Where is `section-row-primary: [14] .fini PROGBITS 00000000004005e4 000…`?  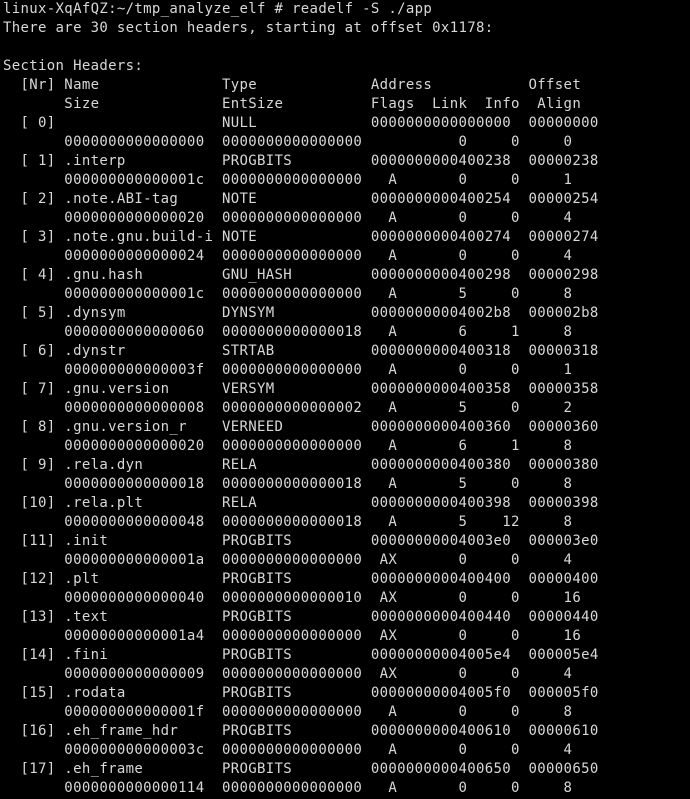
section-row-primary: [14] .fini PROGBITS 00000000004005e4 000… is located at coordinates (301, 655).